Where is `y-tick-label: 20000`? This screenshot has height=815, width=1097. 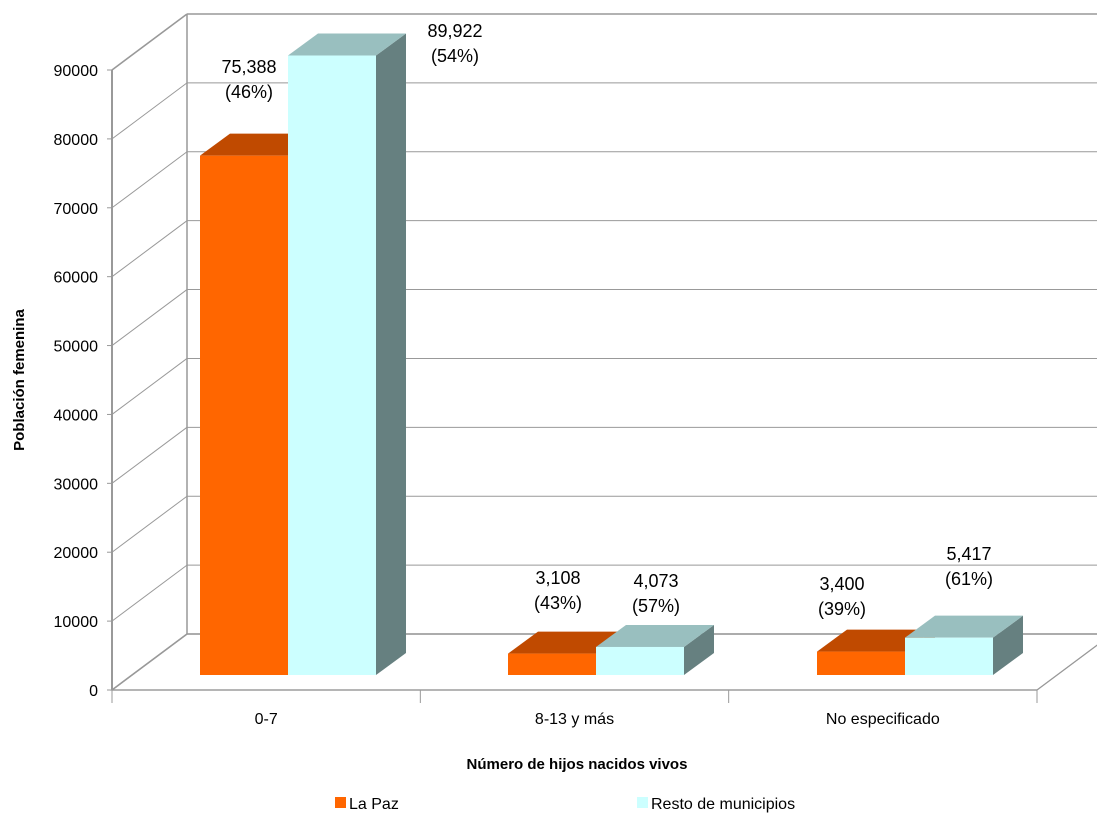
y-tick-label: 20000 is located at coordinates (76, 553).